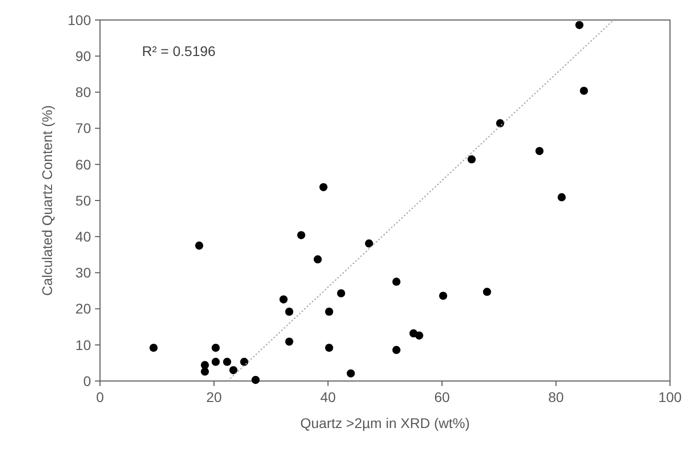 The height and width of the screenshot is (457, 691). I want to click on y-tick-label: 30, so click(83, 272).